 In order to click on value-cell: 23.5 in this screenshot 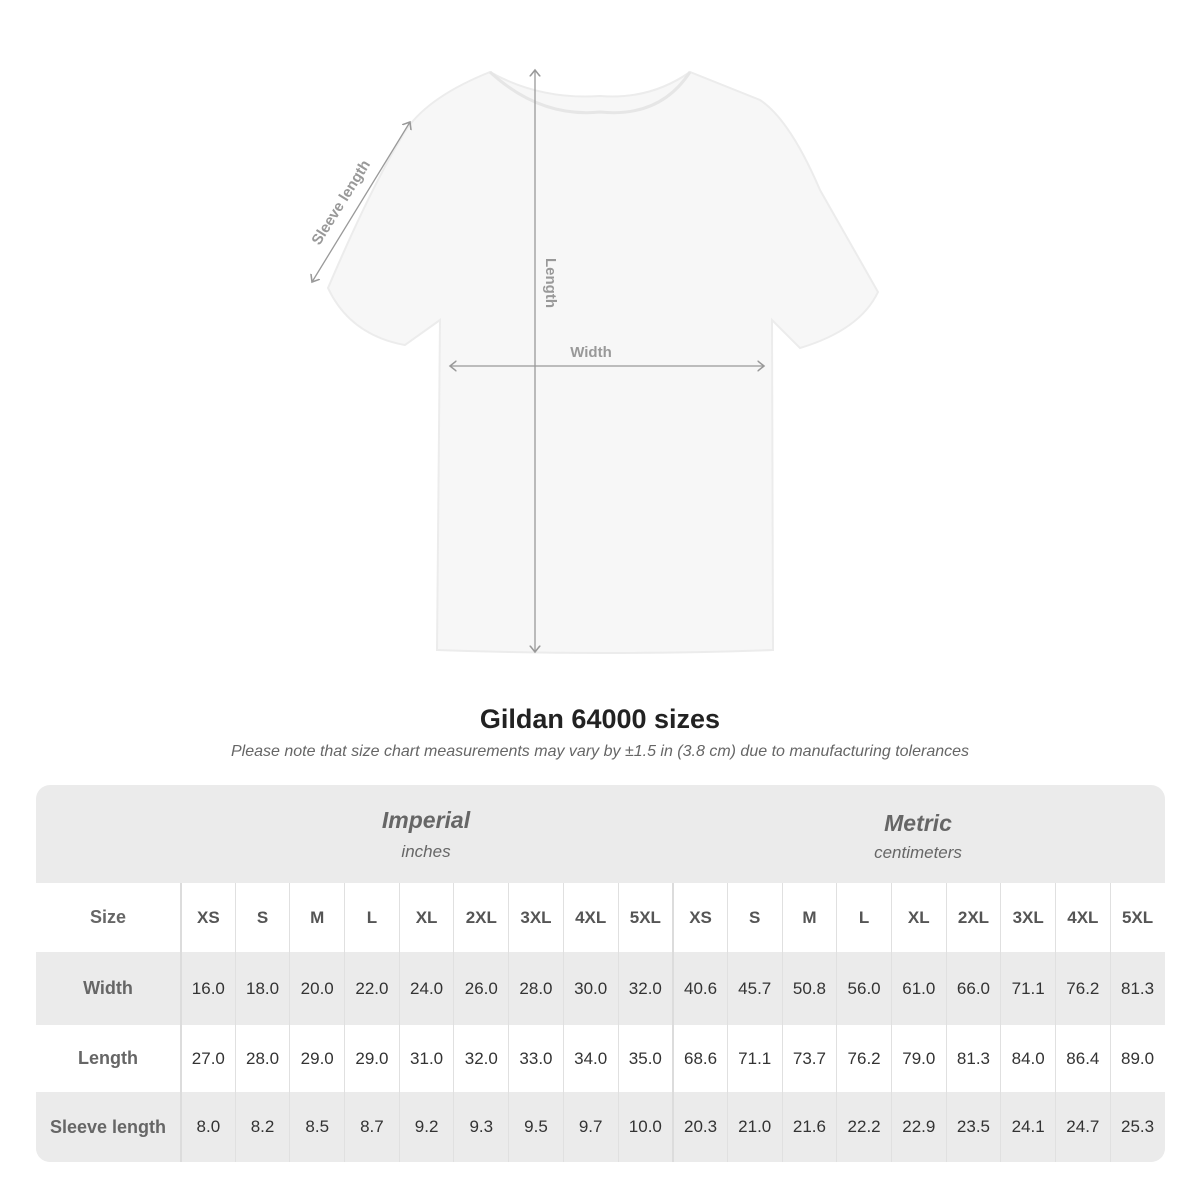, I will do `click(973, 1127)`.